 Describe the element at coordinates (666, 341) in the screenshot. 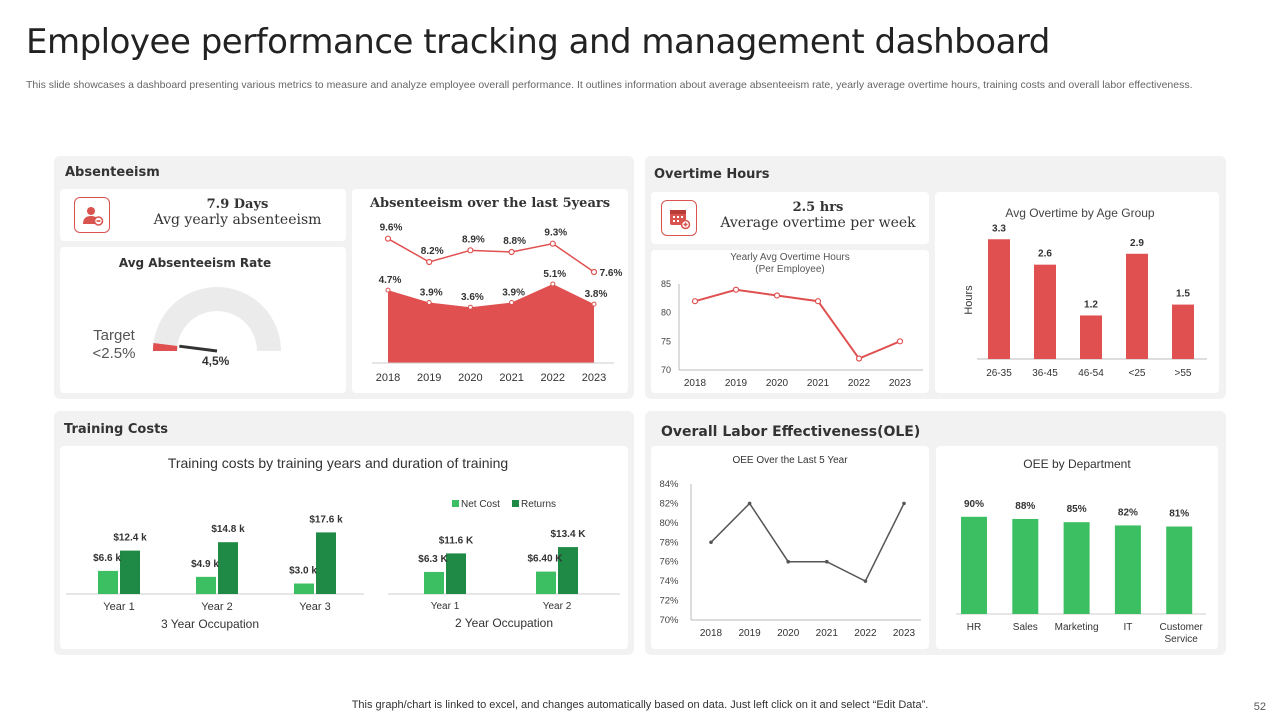

I see `y-tick-label: 75` at that location.